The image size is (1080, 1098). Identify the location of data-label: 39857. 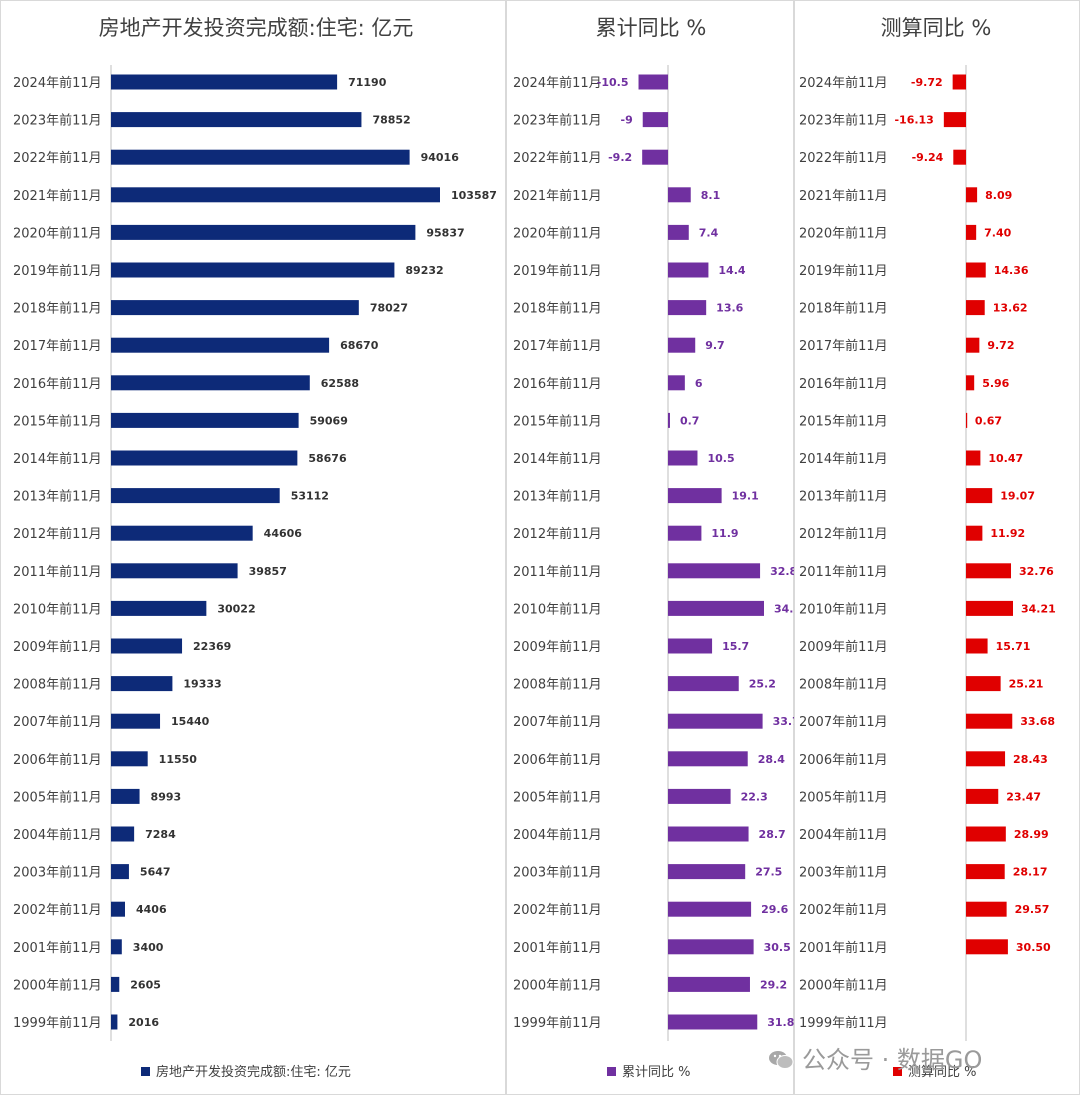
(268, 571).